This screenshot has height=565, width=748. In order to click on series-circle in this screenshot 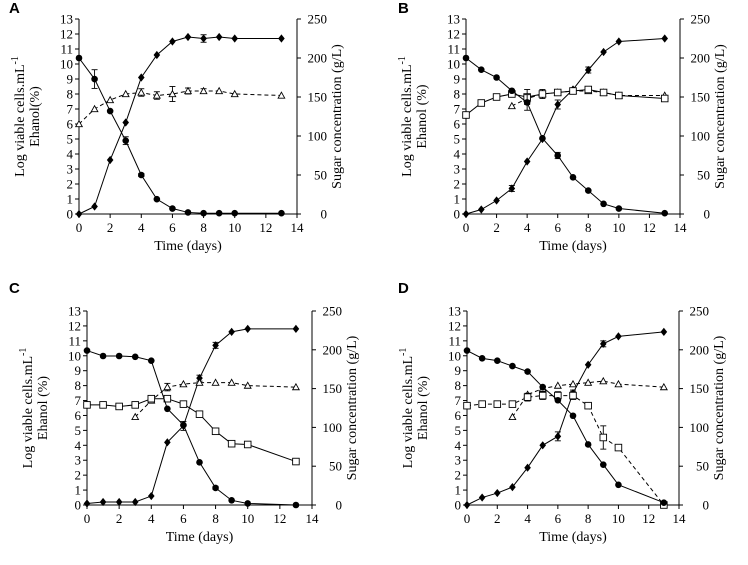, I will do `click(191, 428)`.